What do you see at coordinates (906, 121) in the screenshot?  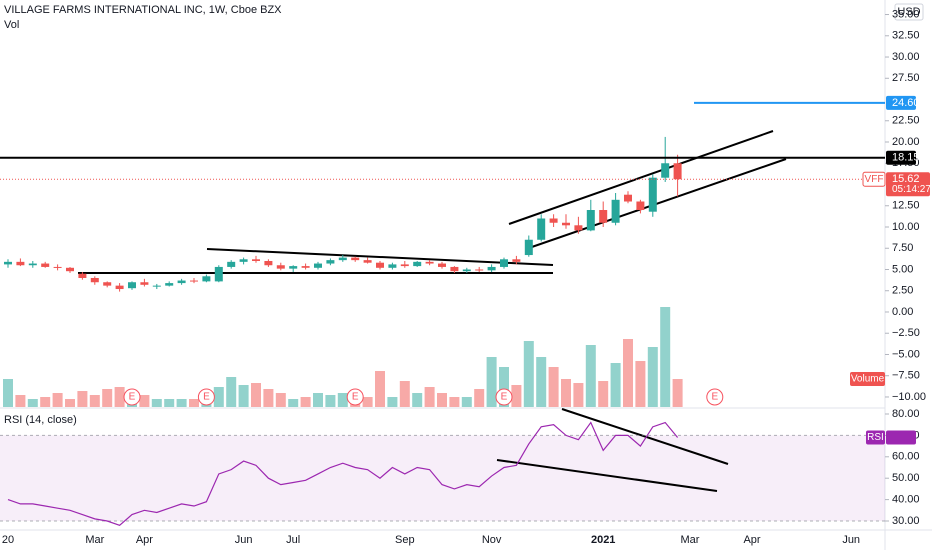 I see `y-tick-label: 22.50` at bounding box center [906, 121].